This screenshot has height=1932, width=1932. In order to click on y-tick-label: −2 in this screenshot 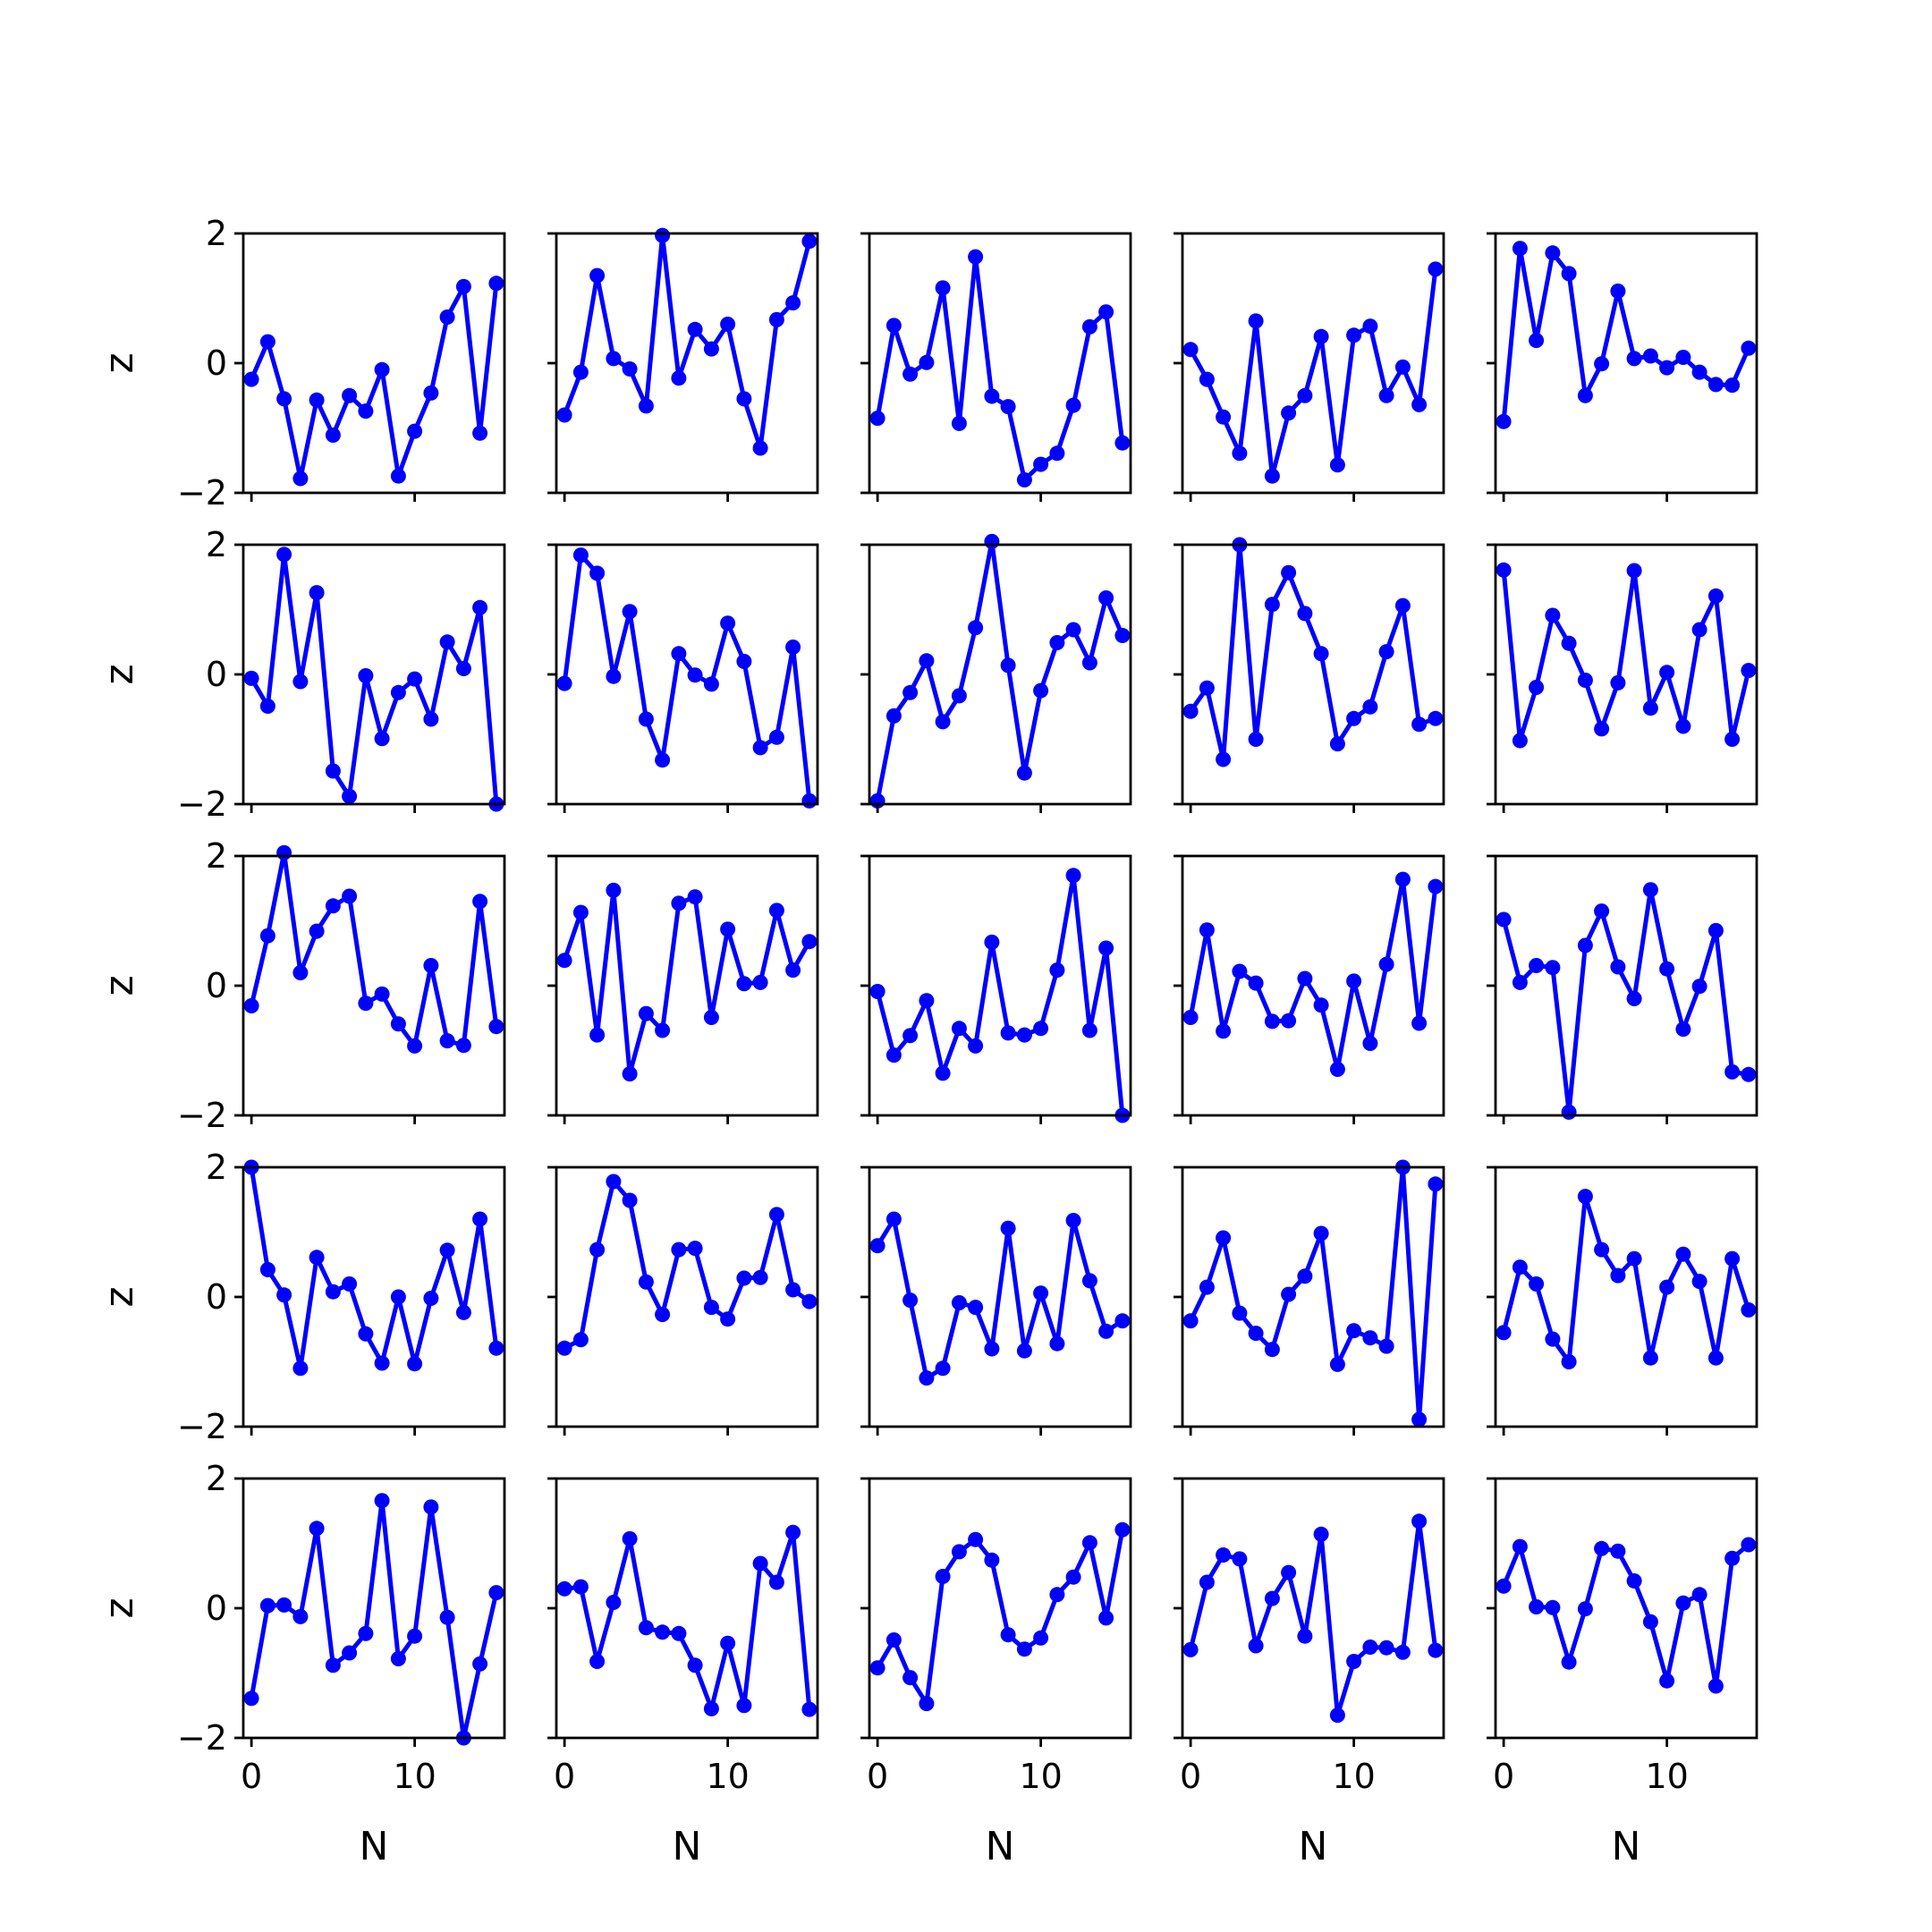, I will do `click(202, 1738)`.